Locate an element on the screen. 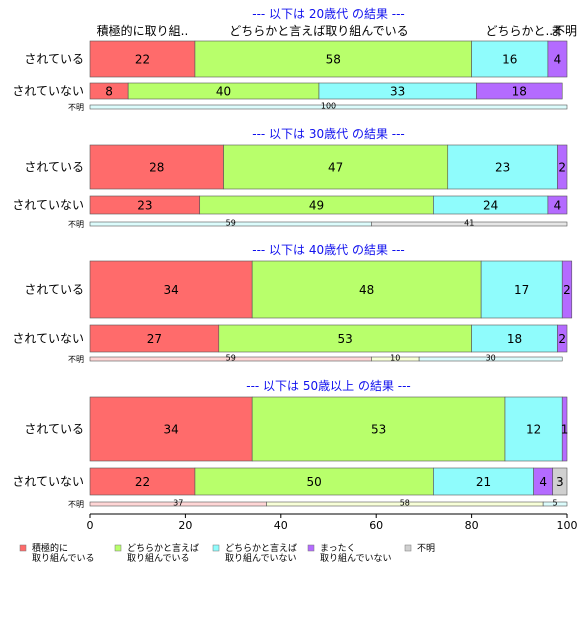 This screenshot has height=636, width=580. value-label: 37 is located at coordinates (178, 503).